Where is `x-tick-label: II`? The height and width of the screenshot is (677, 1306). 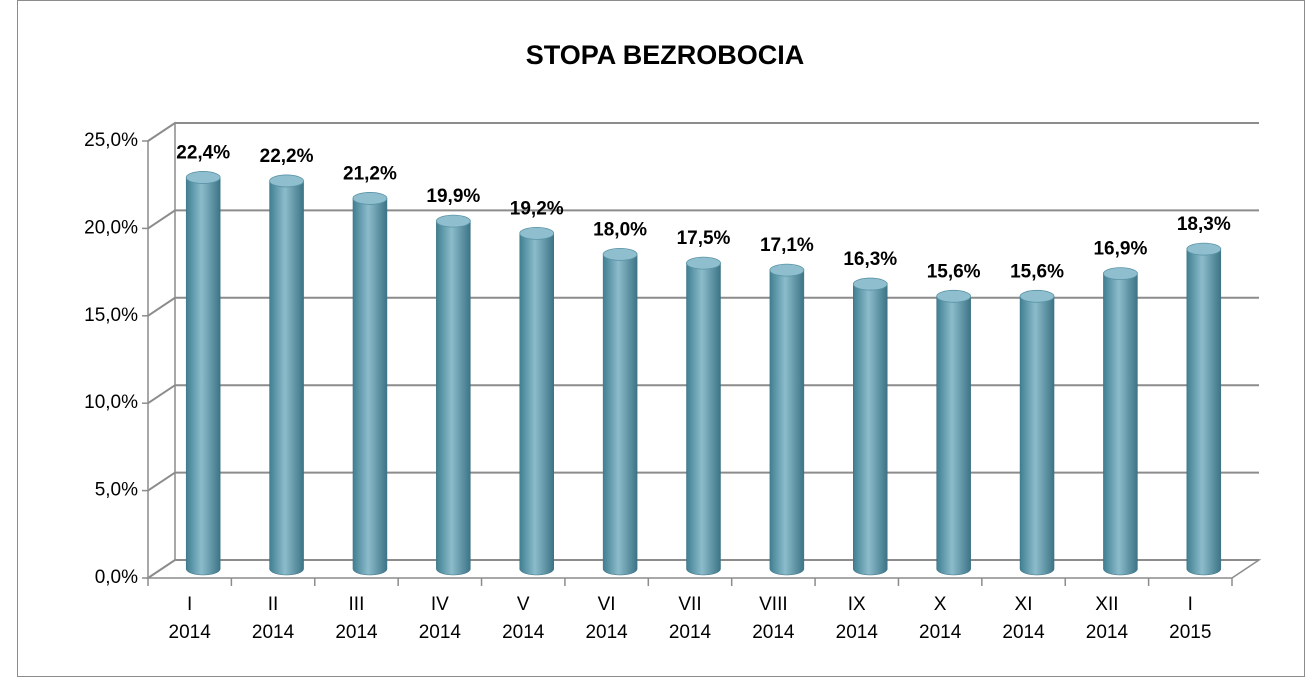 x-tick-label: II is located at coordinates (273, 604).